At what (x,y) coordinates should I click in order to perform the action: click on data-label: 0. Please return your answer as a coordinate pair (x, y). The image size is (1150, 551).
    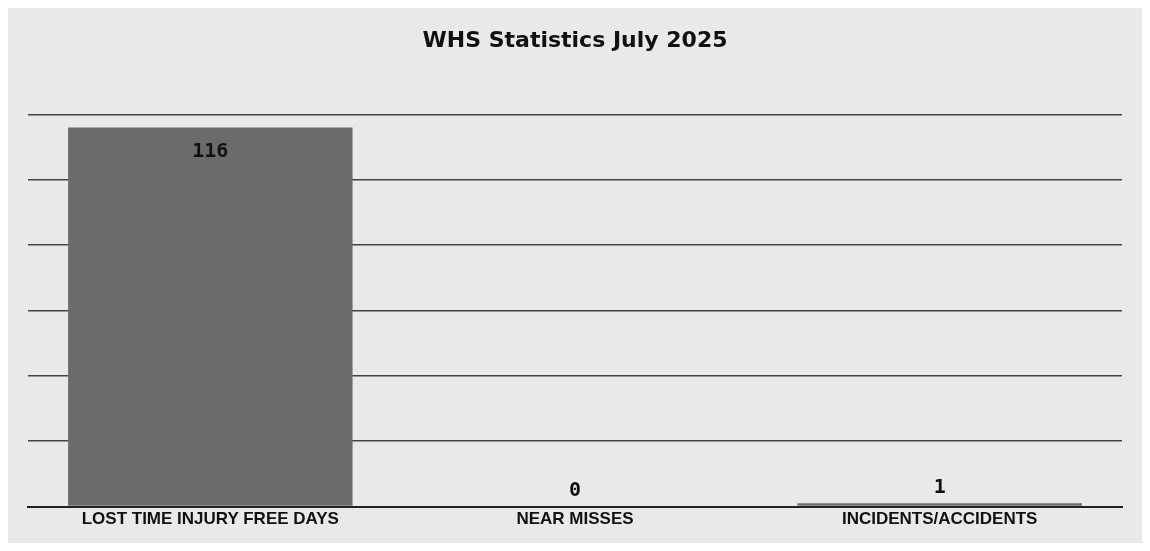
    Looking at the image, I should click on (575, 488).